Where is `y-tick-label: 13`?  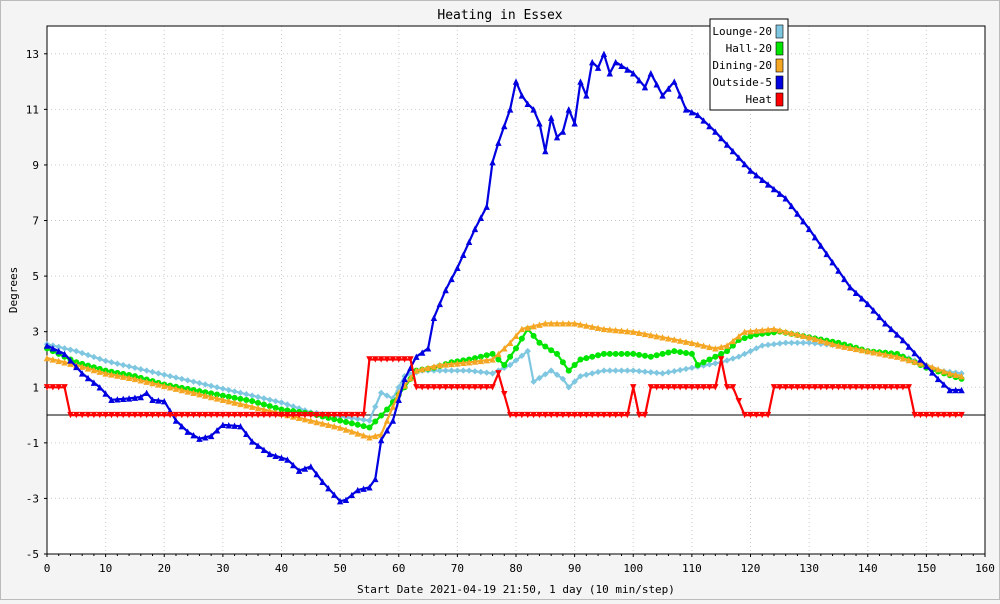
y-tick-label: 13 is located at coordinates (32, 54).